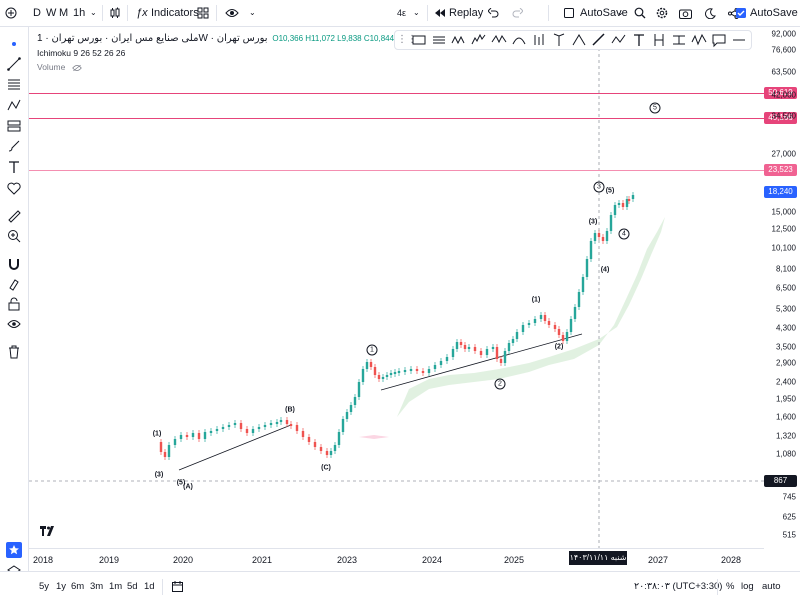 The image size is (800, 601). What do you see at coordinates (678, 586) in the screenshot?
I see `time-display: ۲۰:۳۸:۰۳ (UTC+3:30)` at bounding box center [678, 586].